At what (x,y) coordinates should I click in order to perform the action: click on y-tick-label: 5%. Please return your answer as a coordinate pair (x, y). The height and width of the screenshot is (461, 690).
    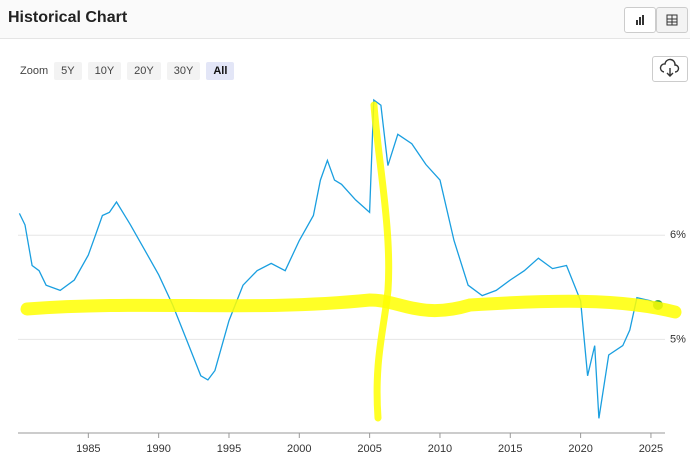
    Looking at the image, I should click on (678, 339).